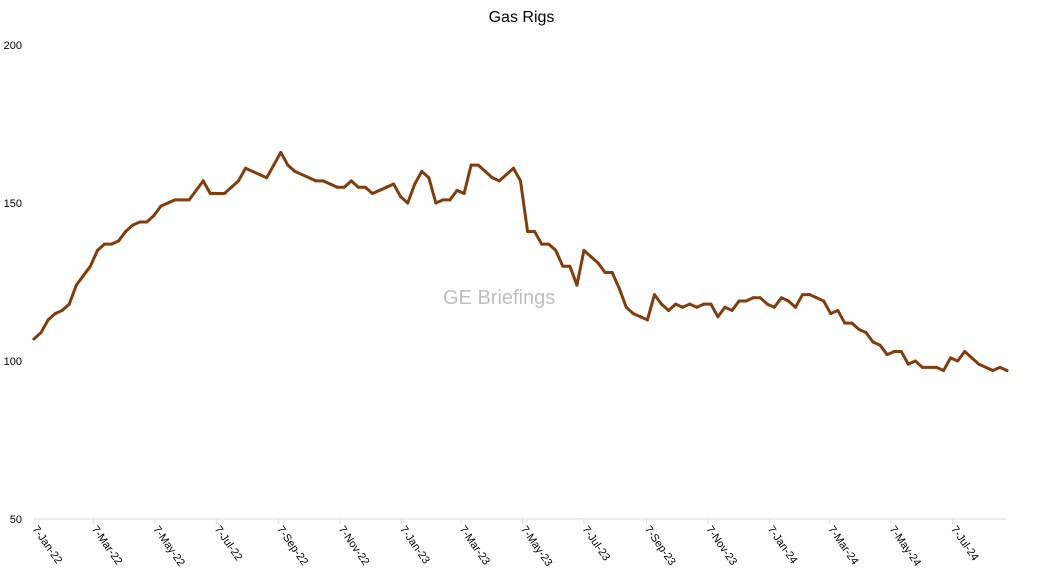  What do you see at coordinates (842, 545) in the screenshot?
I see `x-tick-label: 7-Mar-24` at bounding box center [842, 545].